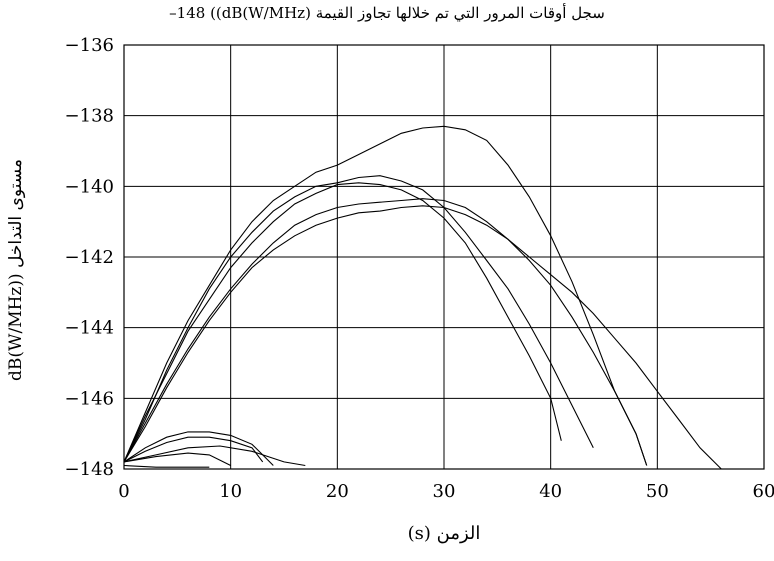  Describe the element at coordinates (763, 491) in the screenshot. I see `x-tick-label: 60` at that location.